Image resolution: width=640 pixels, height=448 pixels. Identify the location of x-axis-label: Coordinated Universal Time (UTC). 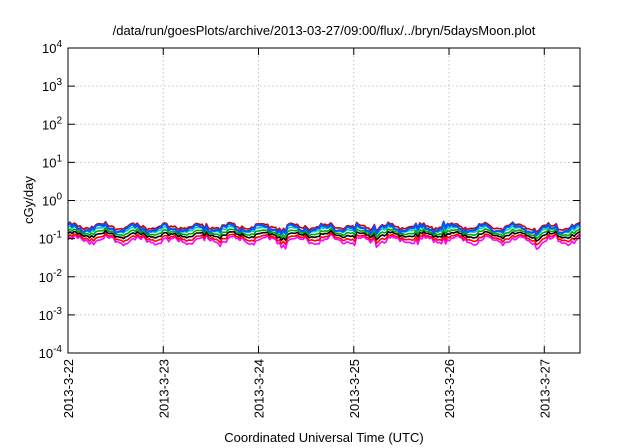
(323, 437).